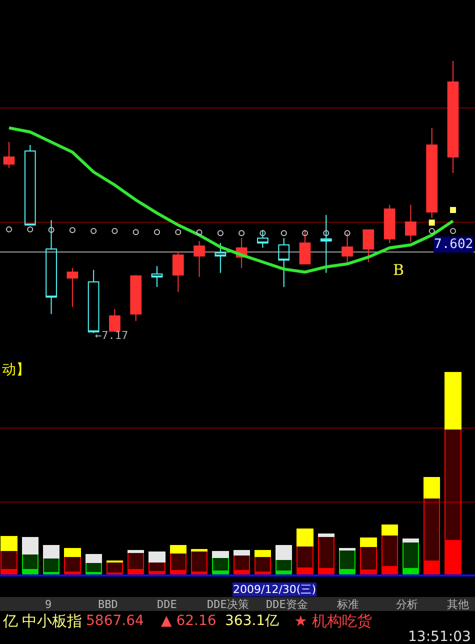 The height and width of the screenshot is (644, 475). I want to click on text: 亿, so click(10, 621).